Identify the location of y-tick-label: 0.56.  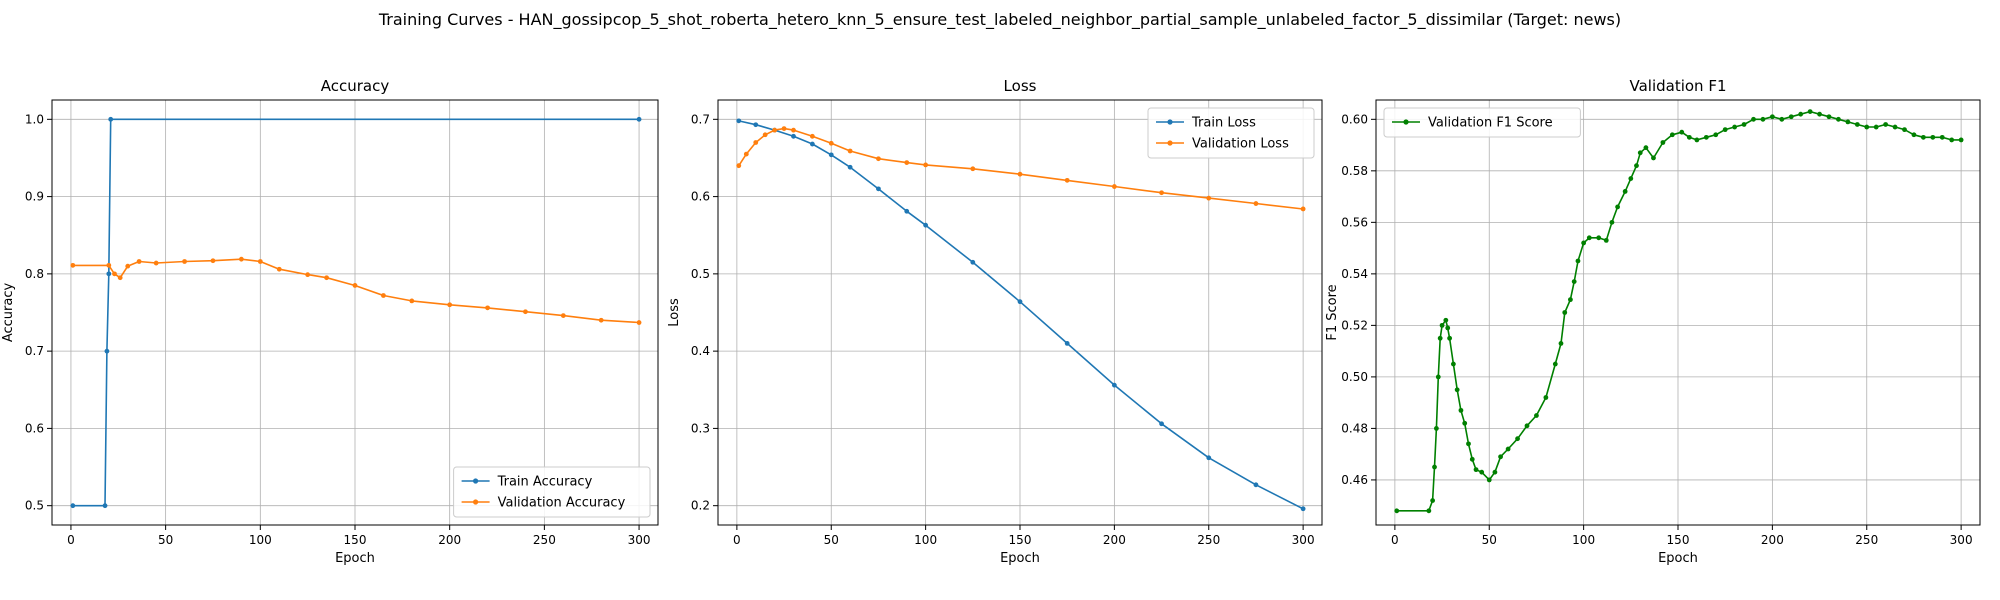
(1354, 222).